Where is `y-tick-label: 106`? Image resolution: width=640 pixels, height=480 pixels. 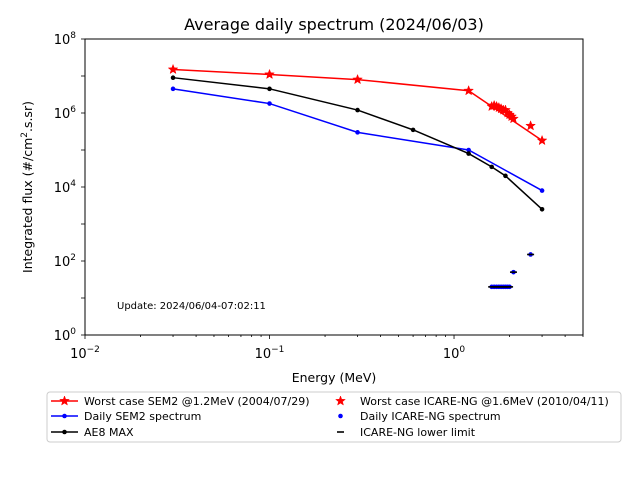 y-tick-label: 106 is located at coordinates (65, 113).